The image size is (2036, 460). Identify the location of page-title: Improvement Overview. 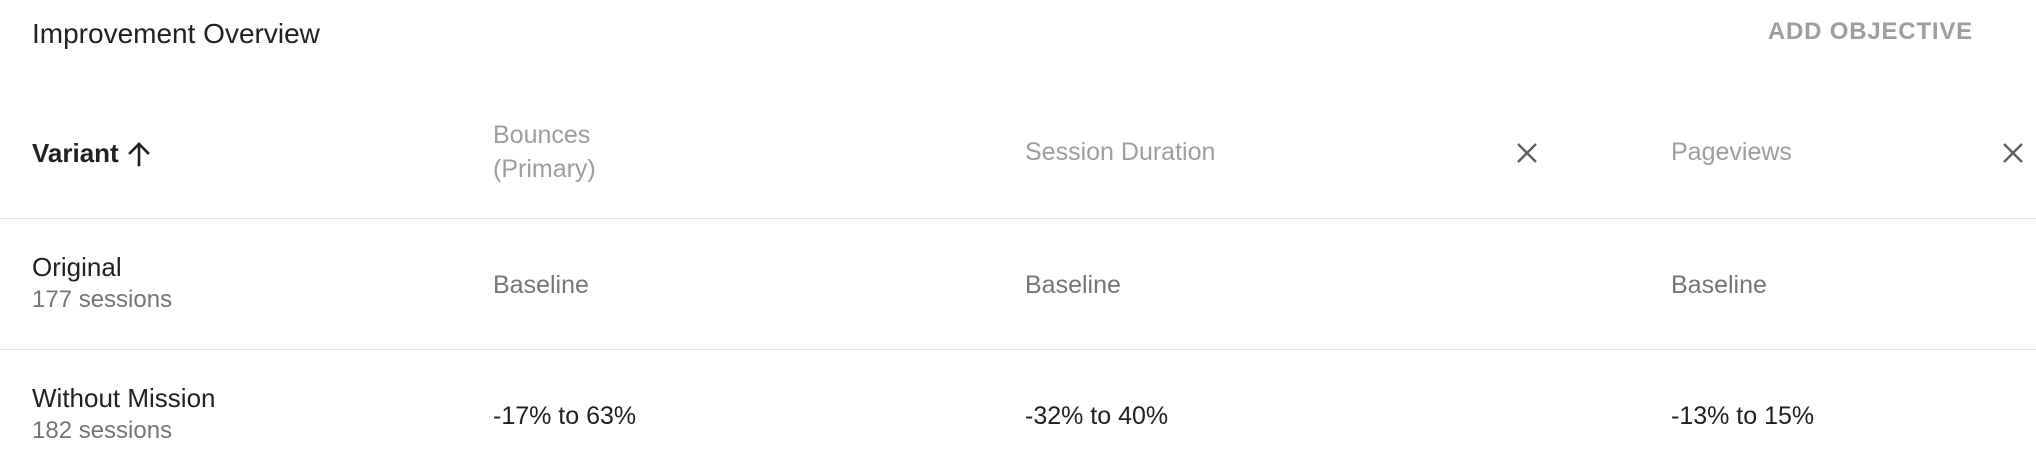
(176, 33).